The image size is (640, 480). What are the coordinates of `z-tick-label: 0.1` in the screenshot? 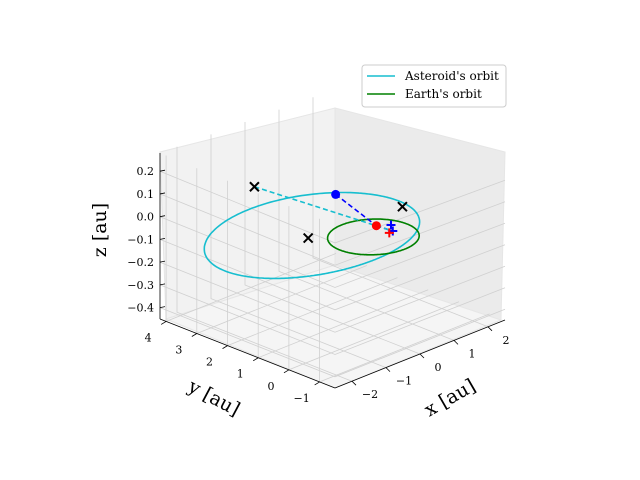 It's located at (146, 194).